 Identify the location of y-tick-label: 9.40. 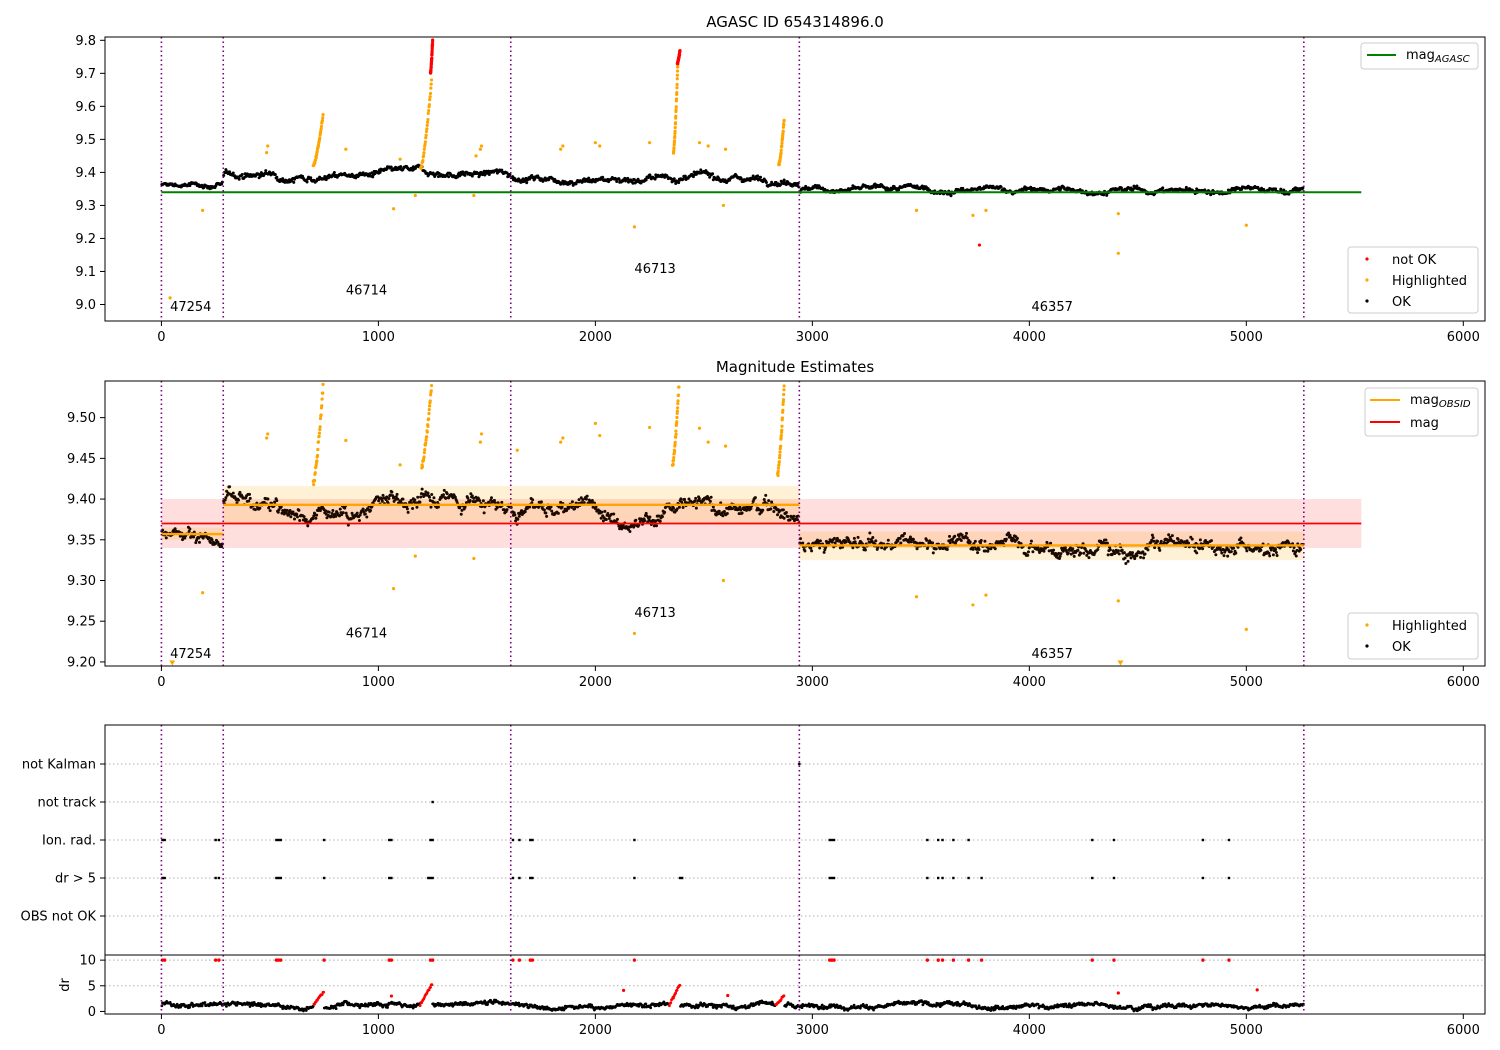
(81, 500).